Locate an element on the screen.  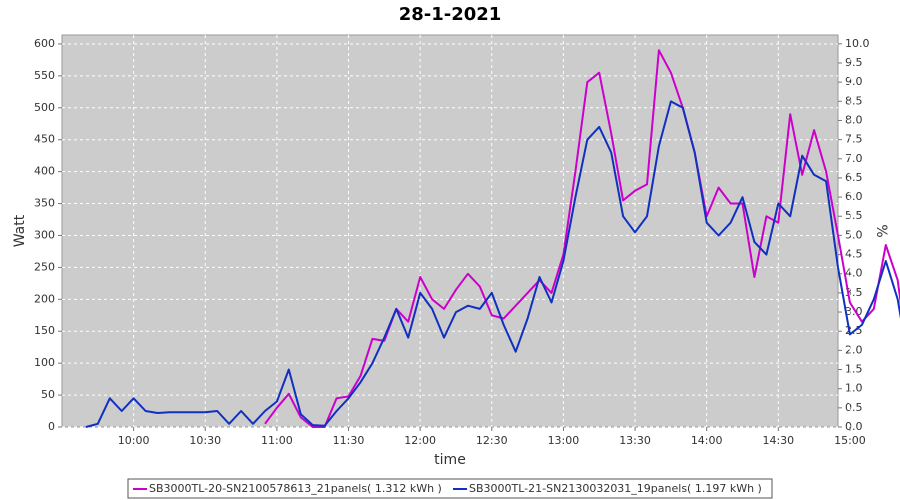
y2-tick-label: 1.0 is located at coordinates (854, 388).